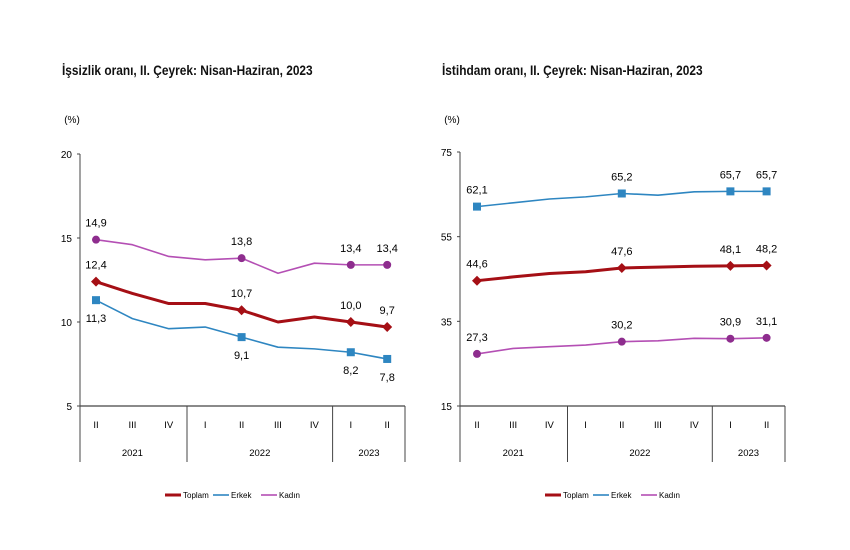 The height and width of the screenshot is (550, 850). What do you see at coordinates (730, 250) in the screenshot?
I see `data-label: 48,1` at bounding box center [730, 250].